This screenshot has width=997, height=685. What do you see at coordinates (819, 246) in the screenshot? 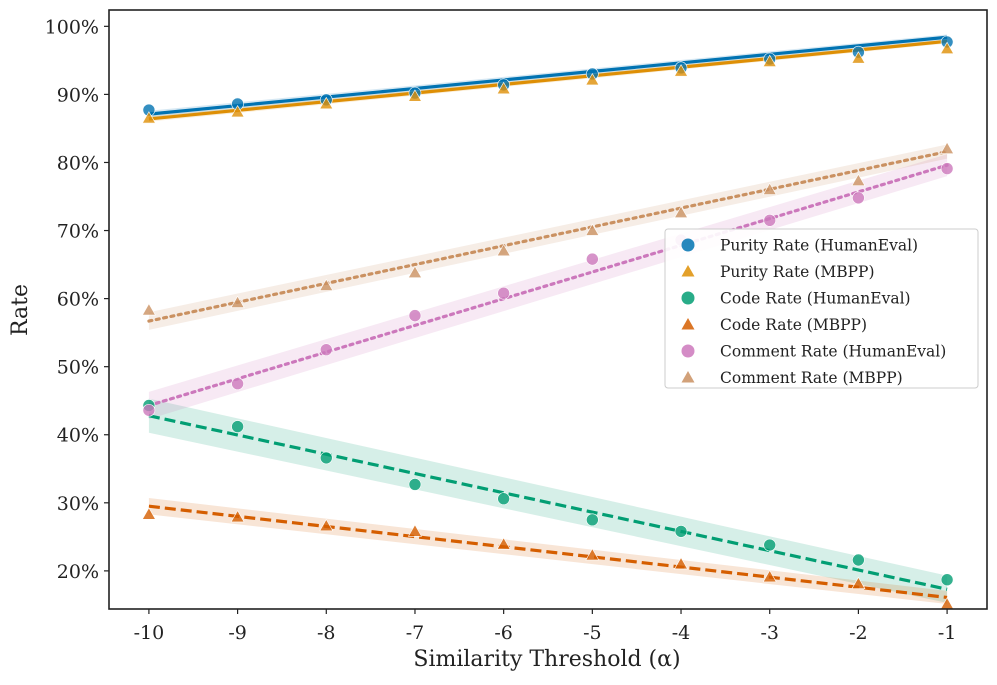
I see `legend-label: Purity Rate (HumanEval)` at bounding box center [819, 246].